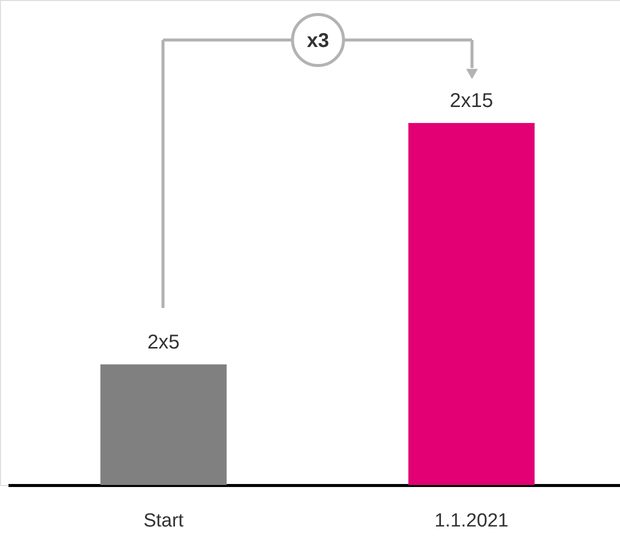  I want to click on text: x3, so click(318, 41).